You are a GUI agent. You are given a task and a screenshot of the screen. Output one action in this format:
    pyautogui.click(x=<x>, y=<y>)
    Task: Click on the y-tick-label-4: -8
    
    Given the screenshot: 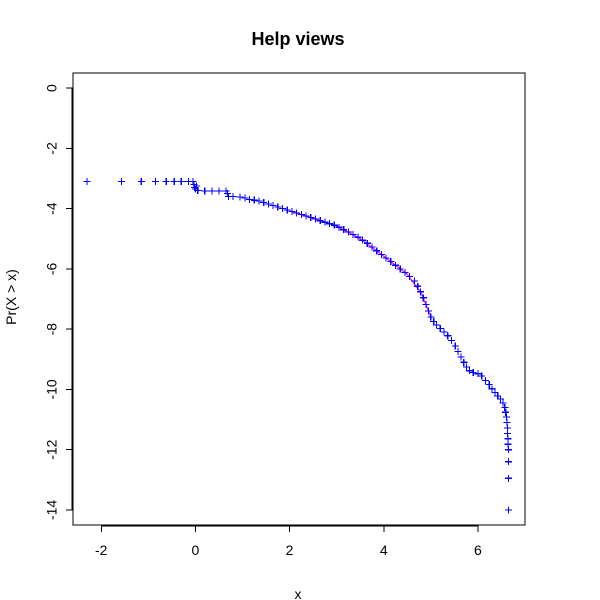 What is the action you would take?
    pyautogui.click(x=52, y=329)
    